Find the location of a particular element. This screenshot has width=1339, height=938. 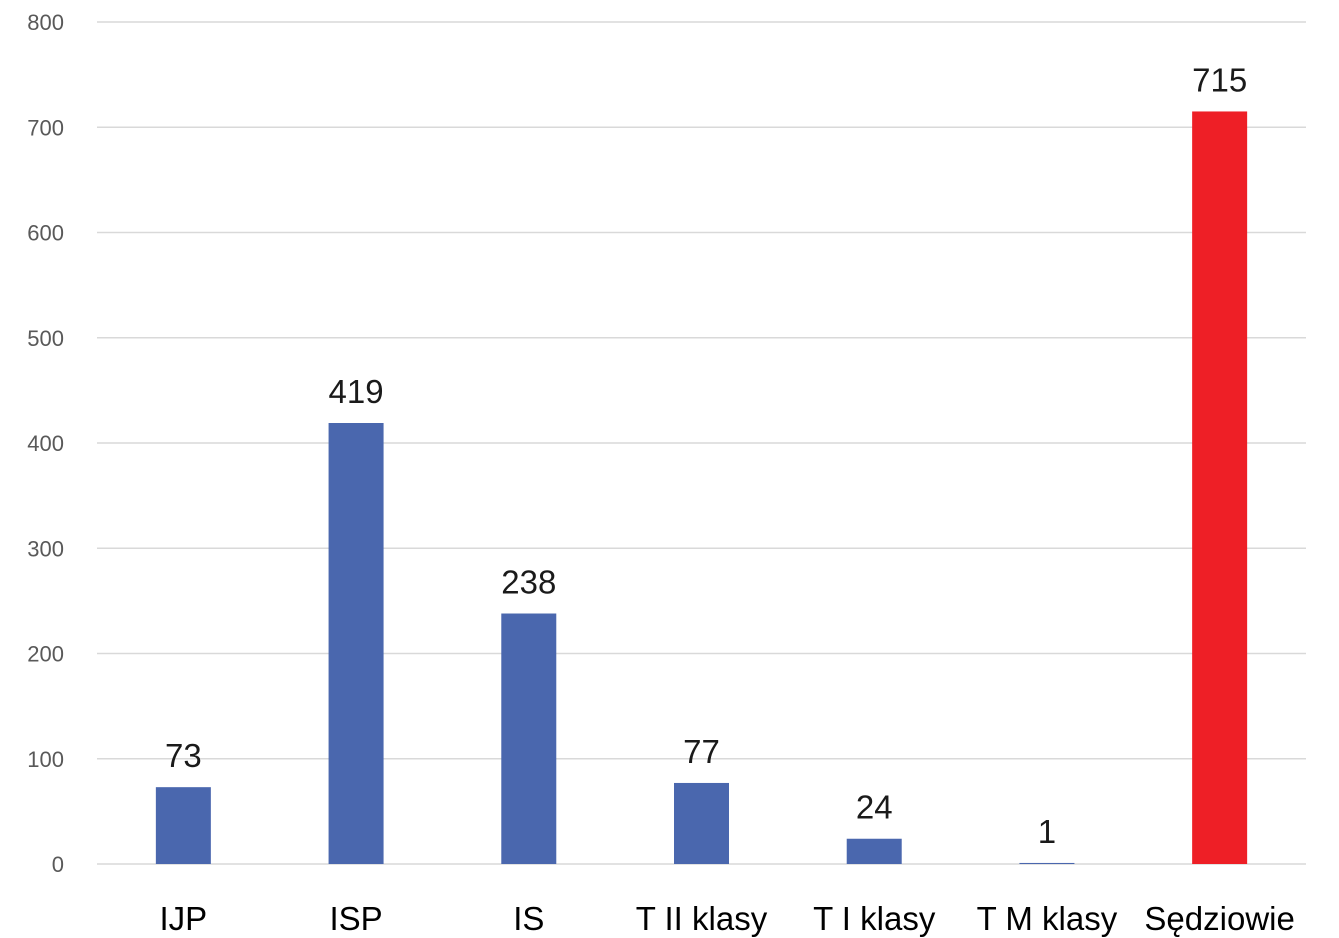

y-tick-label: 200 is located at coordinates (45, 654).